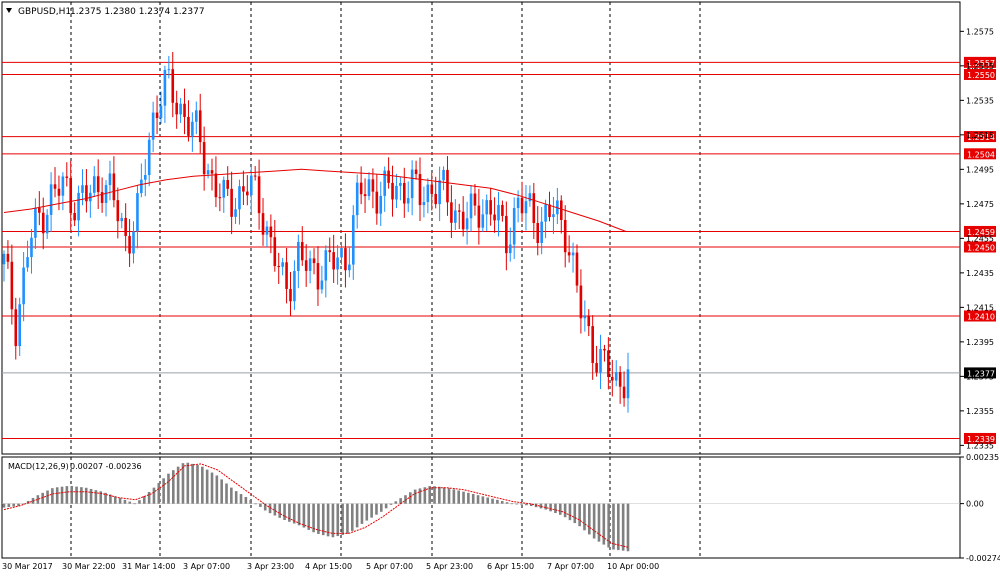  What do you see at coordinates (980, 100) in the screenshot?
I see `y-tick-label: 1.2535` at bounding box center [980, 100].